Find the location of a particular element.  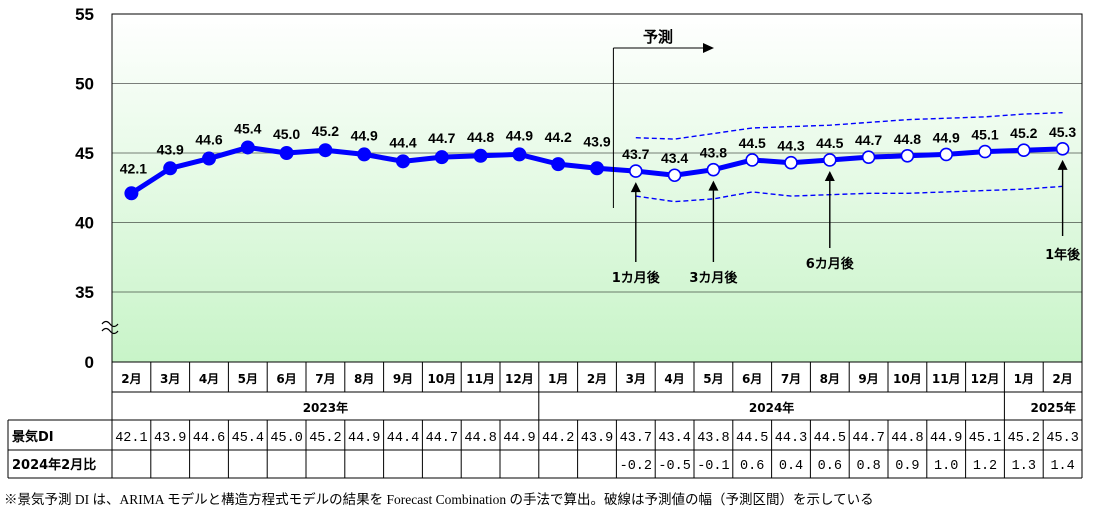

forecast-label: 予測 is located at coordinates (658, 37).